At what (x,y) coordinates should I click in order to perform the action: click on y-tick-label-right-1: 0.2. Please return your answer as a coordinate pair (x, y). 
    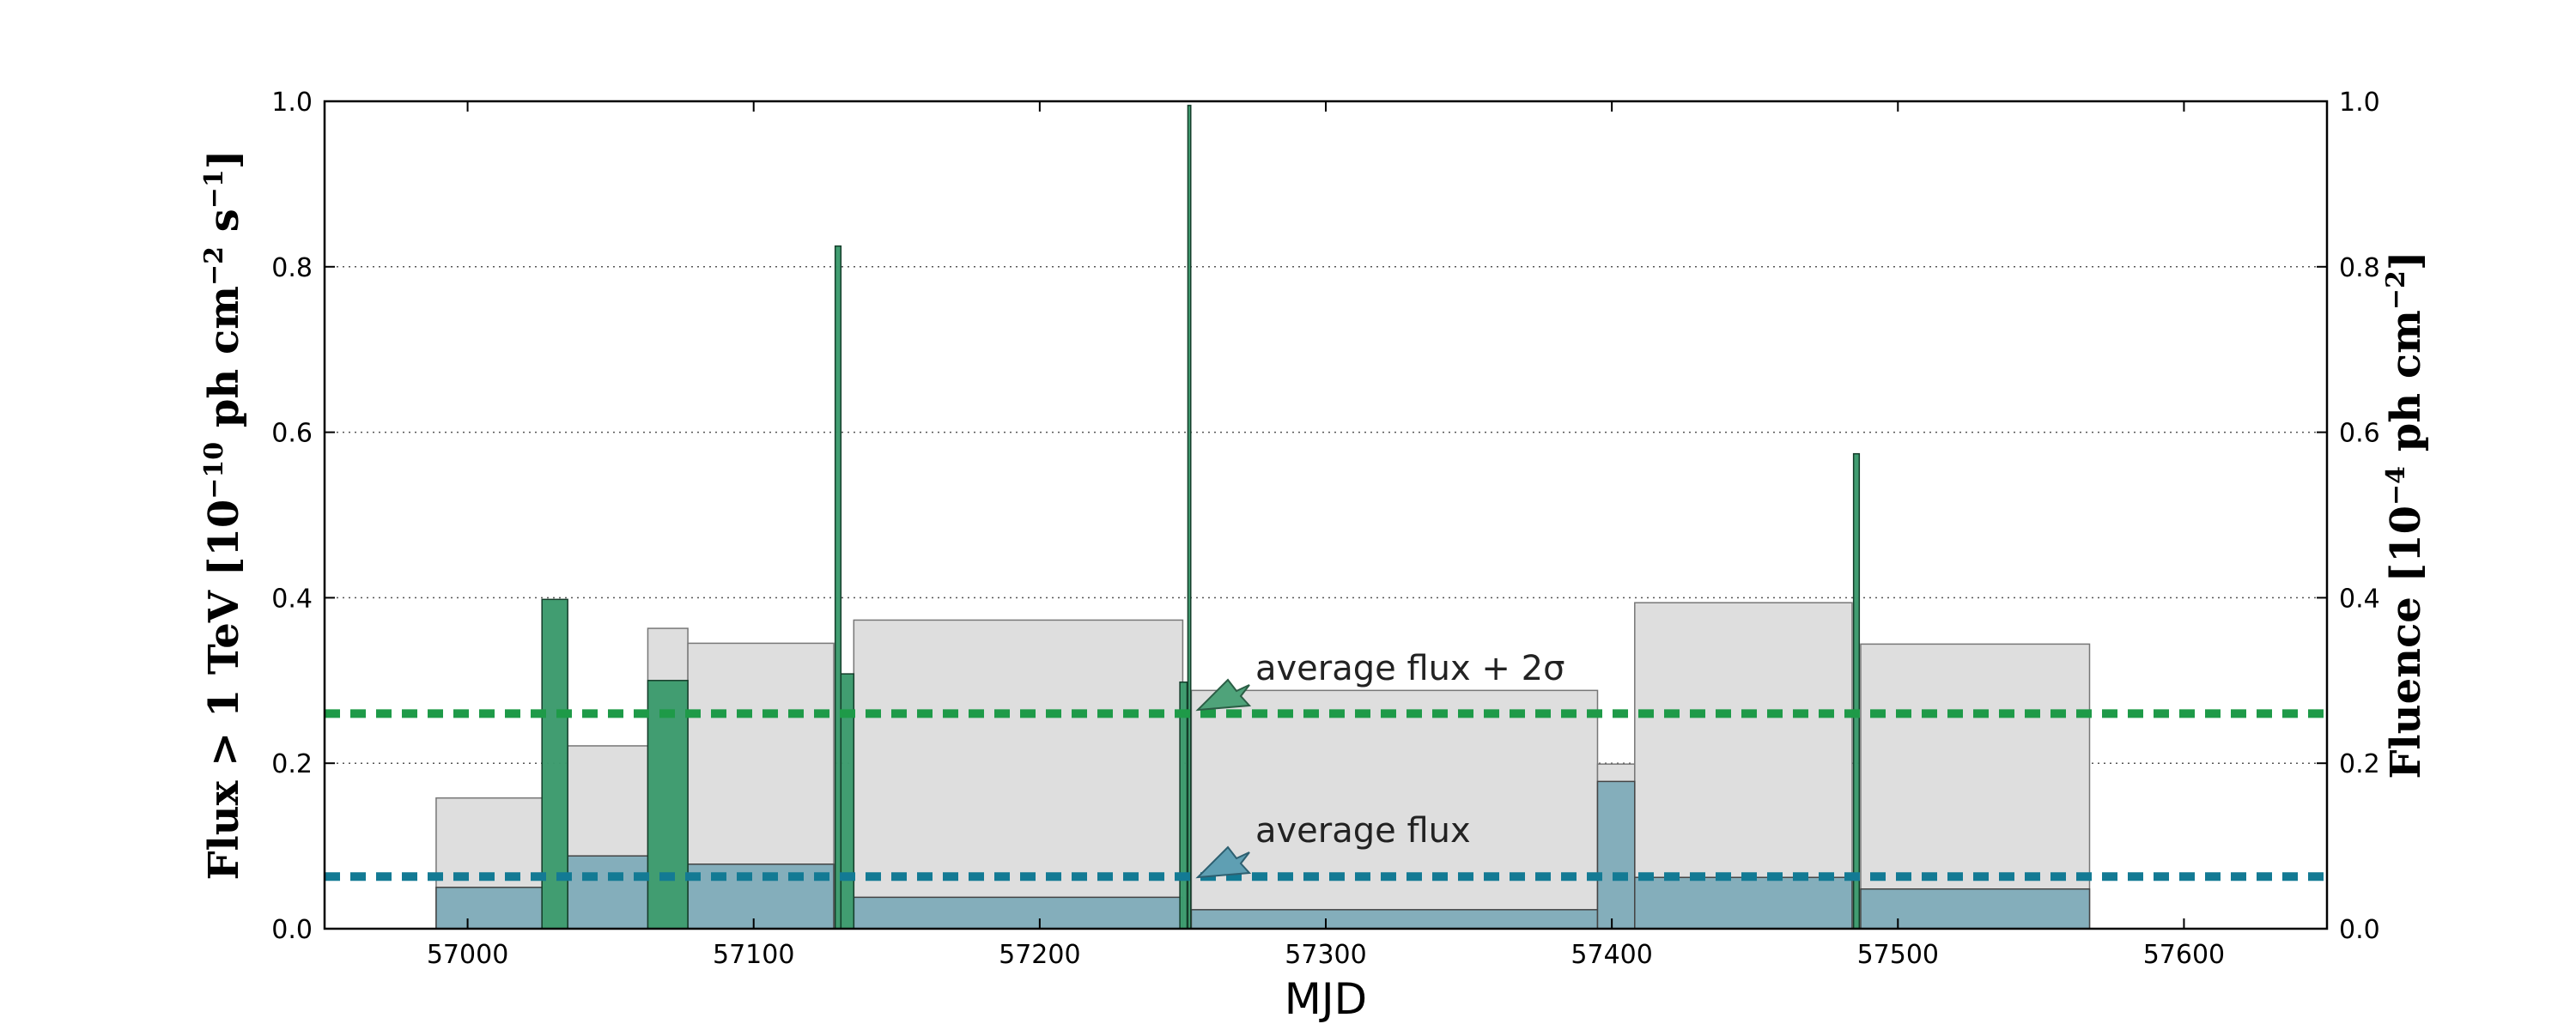
    Looking at the image, I should click on (2360, 764).